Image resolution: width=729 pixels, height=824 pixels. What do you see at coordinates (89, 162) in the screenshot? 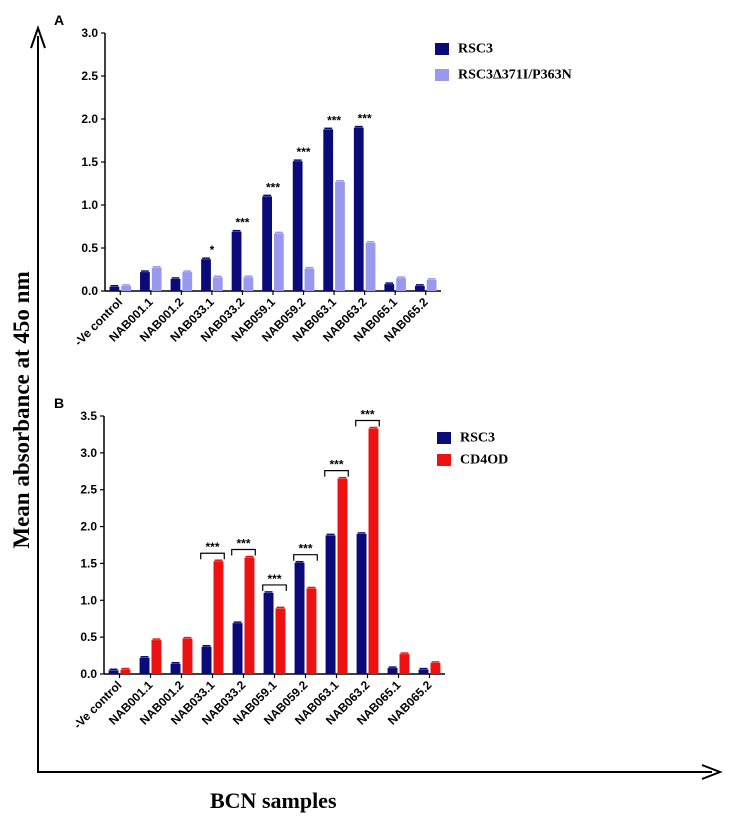
I see `panel-a-y-tick-label: 1.5` at bounding box center [89, 162].